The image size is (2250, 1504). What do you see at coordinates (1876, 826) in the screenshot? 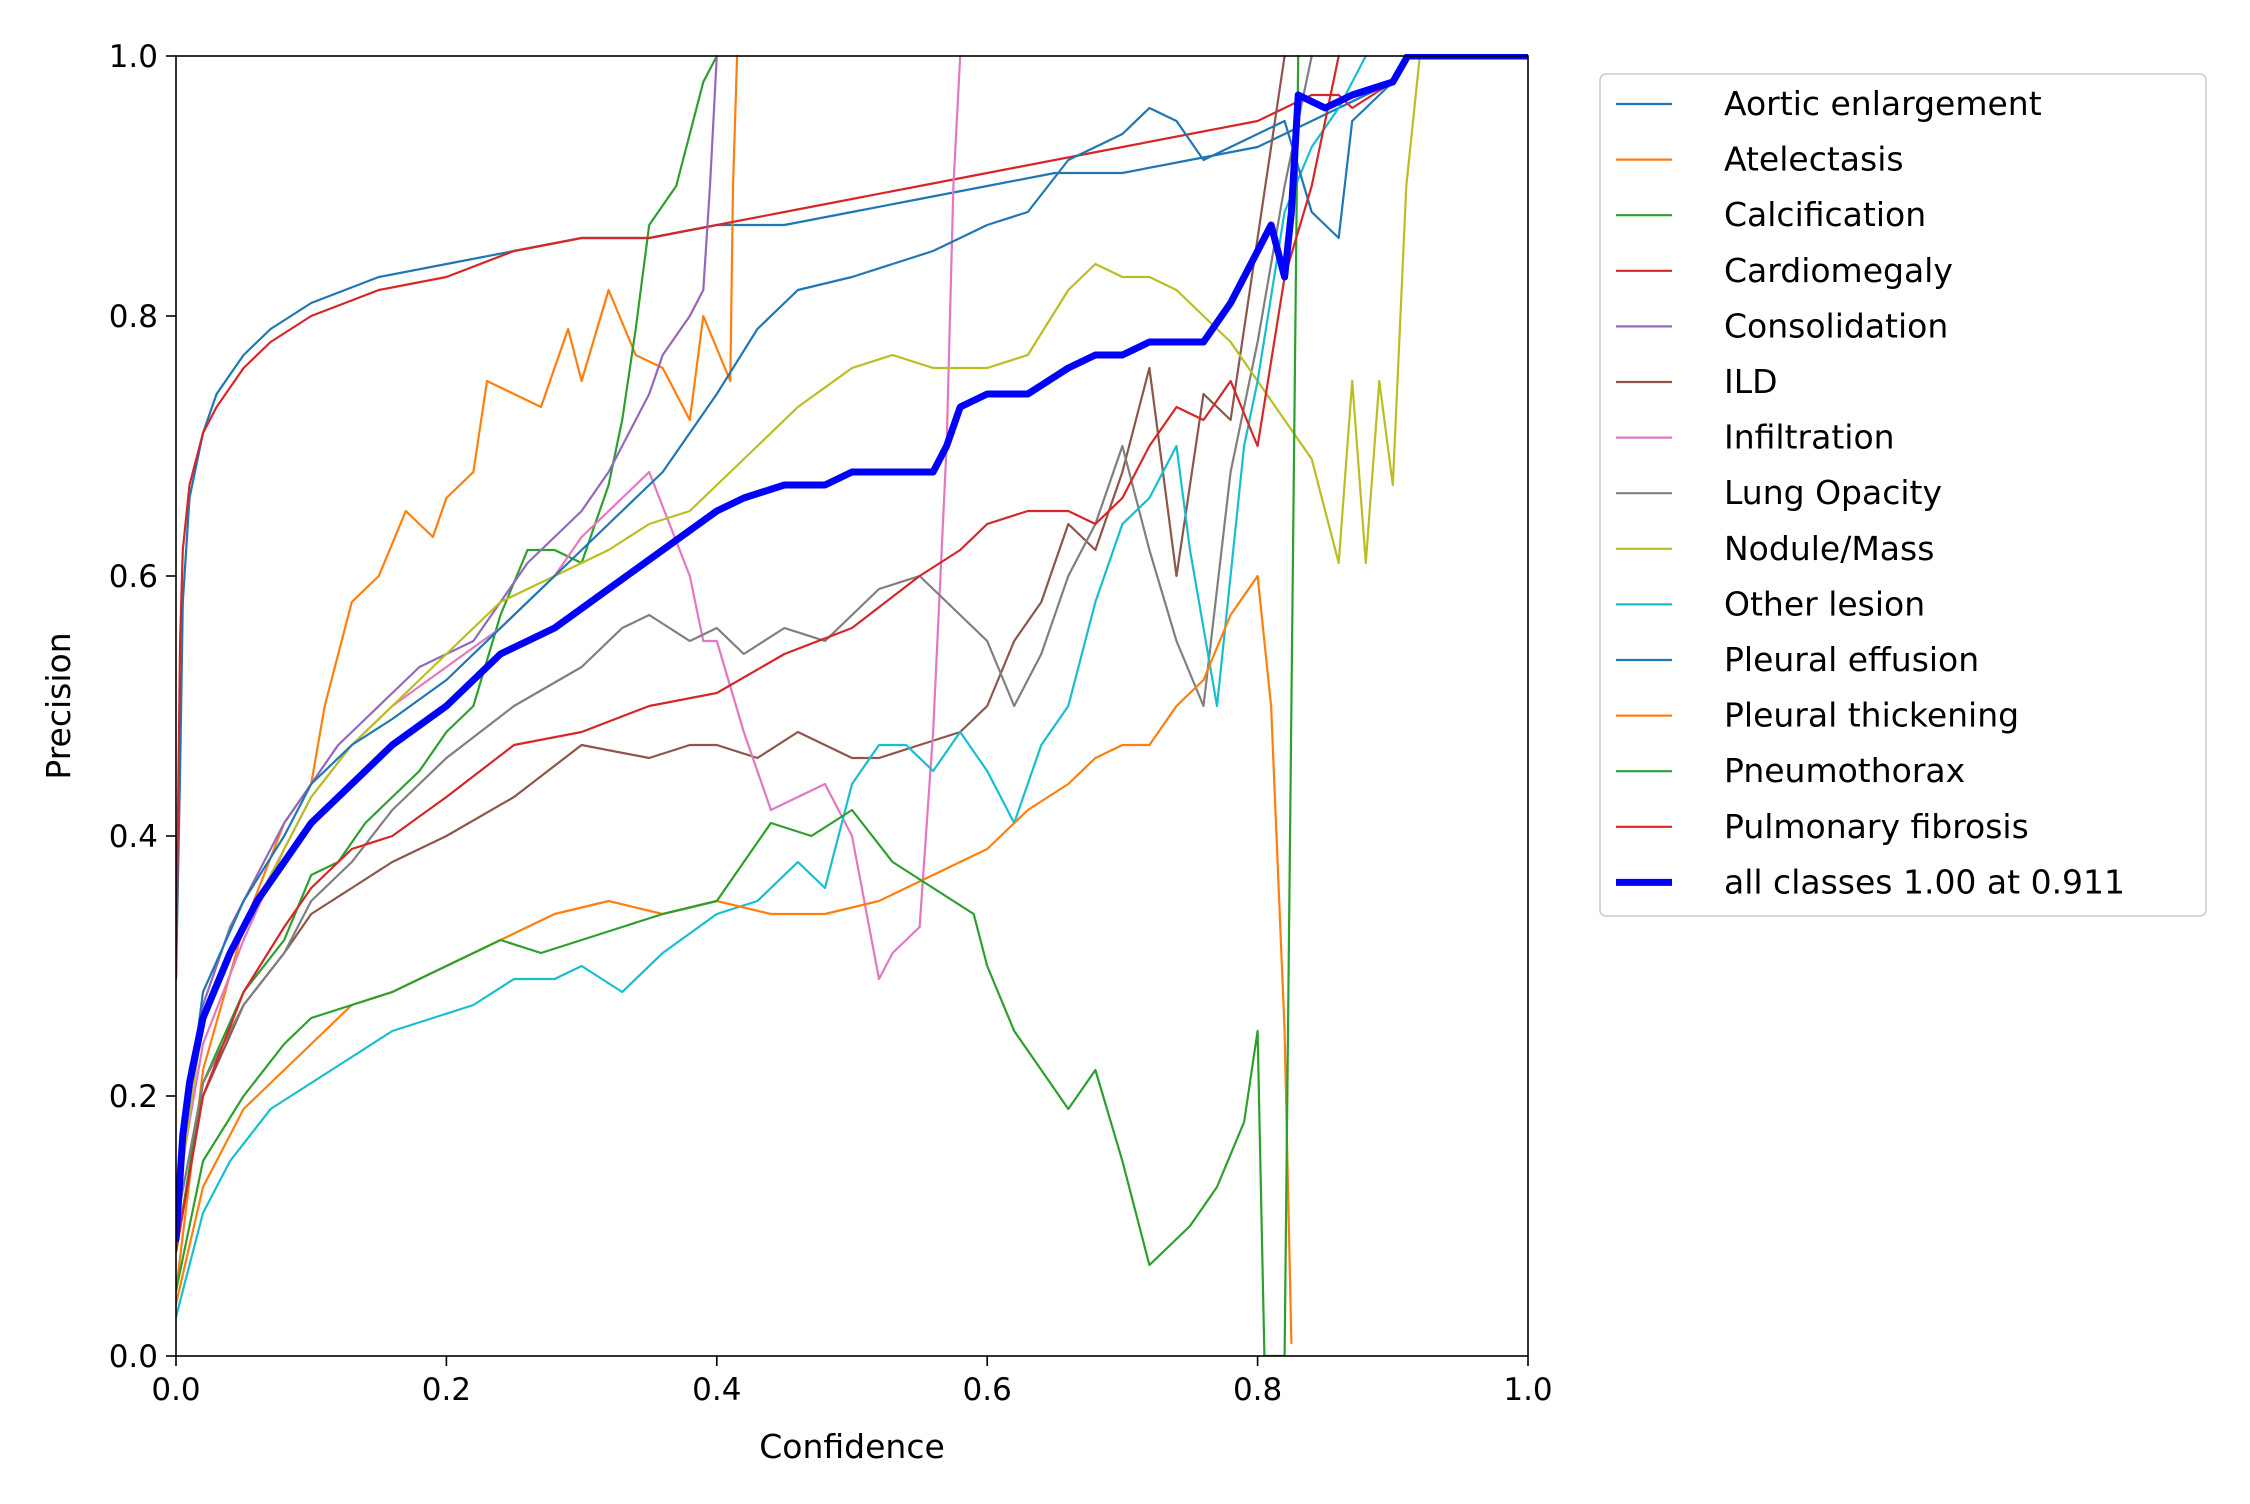
I see `legend-label: Pulmonary fibrosis` at bounding box center [1876, 826].